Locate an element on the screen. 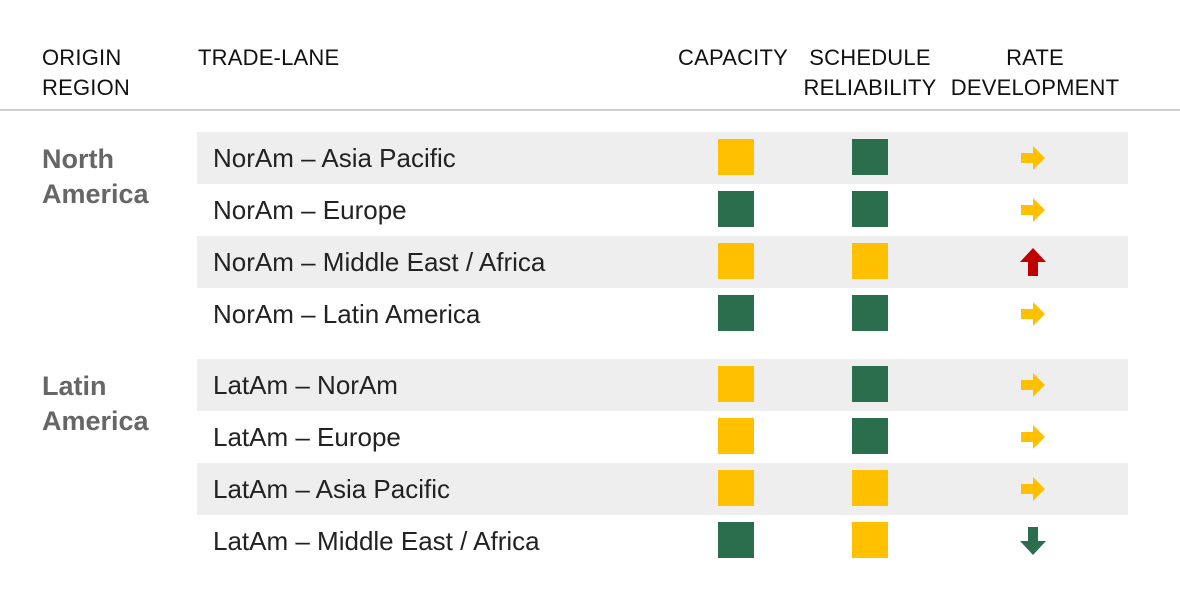 This screenshot has width=1180, height=612. table-row: LatAm – Europe is located at coordinates (662, 437).